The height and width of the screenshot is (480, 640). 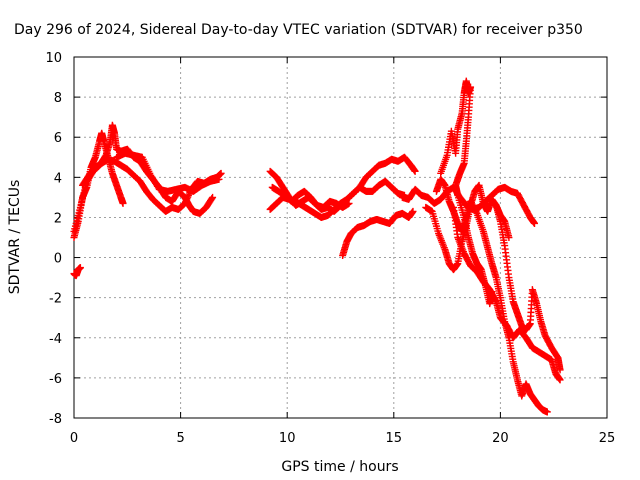 I want to click on x-tick-label: 5, so click(x=180, y=438).